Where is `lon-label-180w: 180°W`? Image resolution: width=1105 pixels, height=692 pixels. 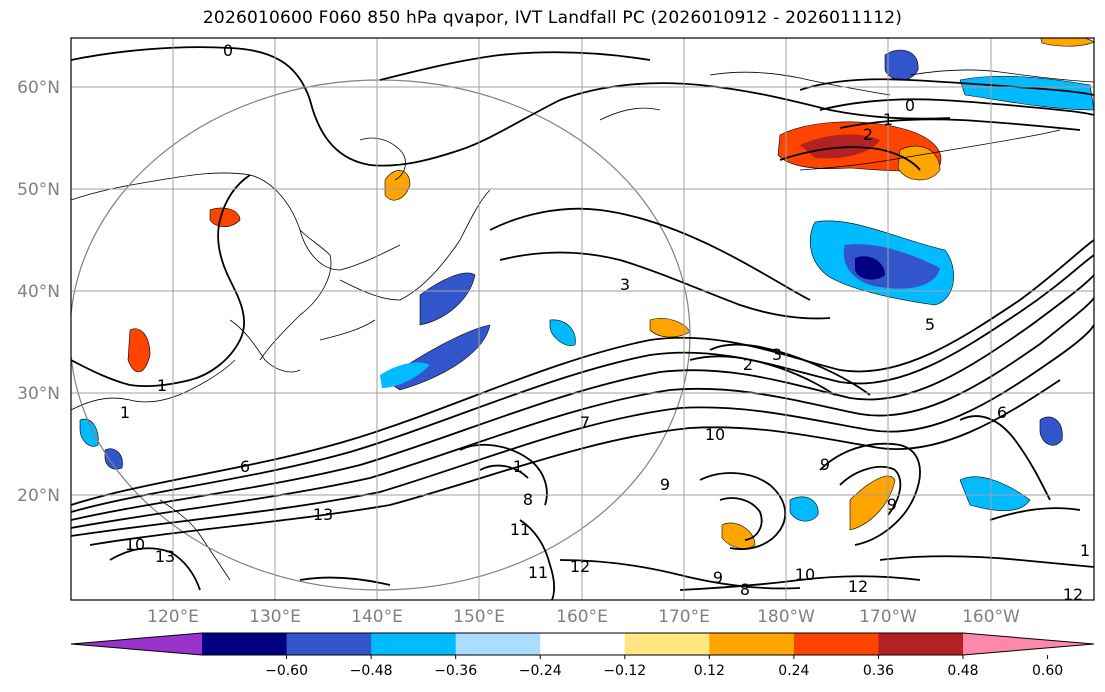 lon-label-180w: 180°W is located at coordinates (786, 617).